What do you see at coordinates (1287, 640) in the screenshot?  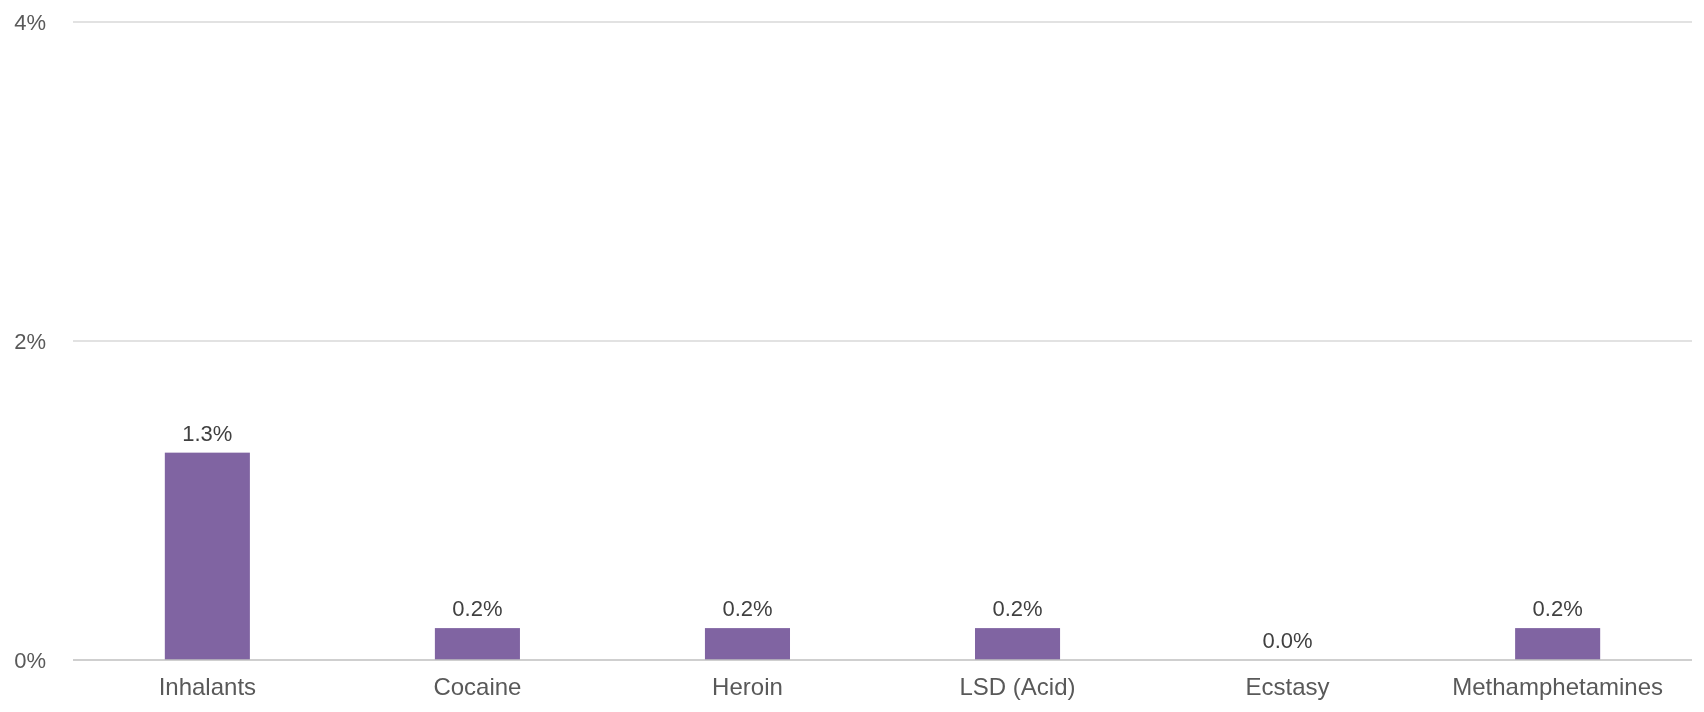 I see `data-label: 0.0%` at bounding box center [1287, 640].